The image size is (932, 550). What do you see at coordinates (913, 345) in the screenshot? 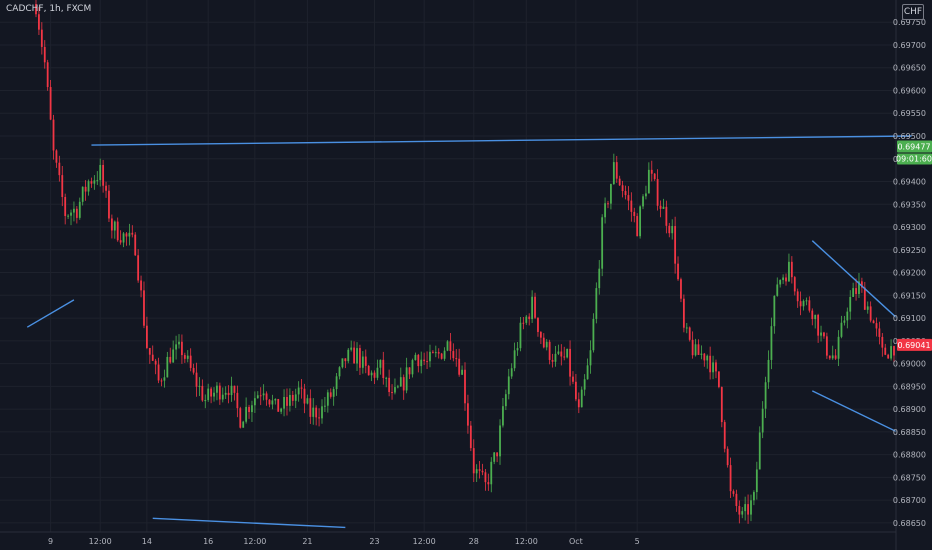
I see `current-price-label: 0.69041` at bounding box center [913, 345].